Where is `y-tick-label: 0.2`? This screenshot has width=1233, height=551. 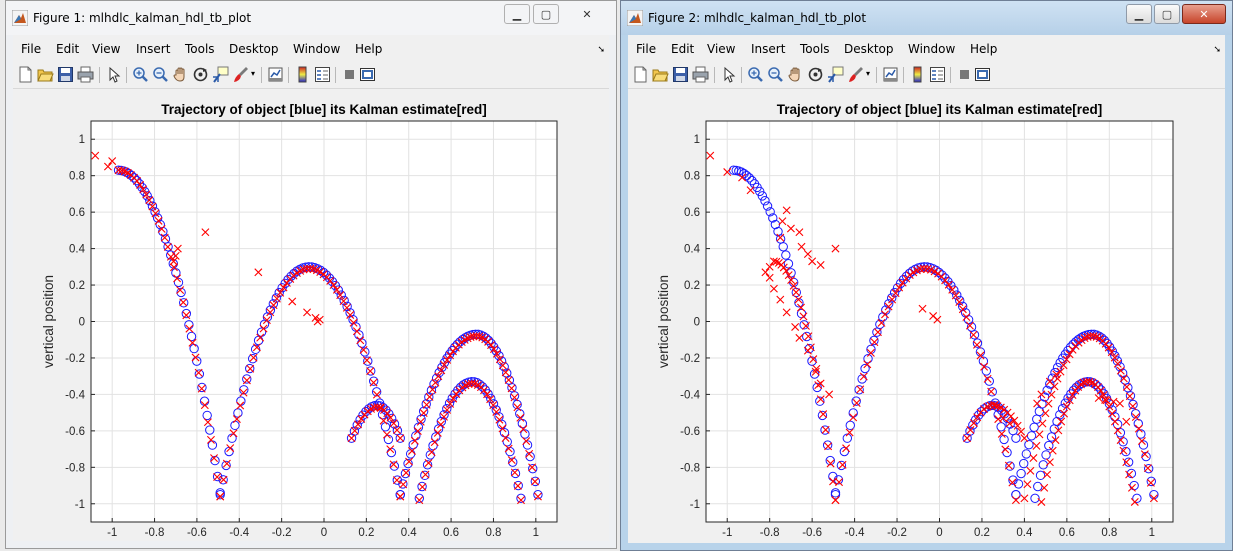 y-tick-label: 0.2 is located at coordinates (77, 286).